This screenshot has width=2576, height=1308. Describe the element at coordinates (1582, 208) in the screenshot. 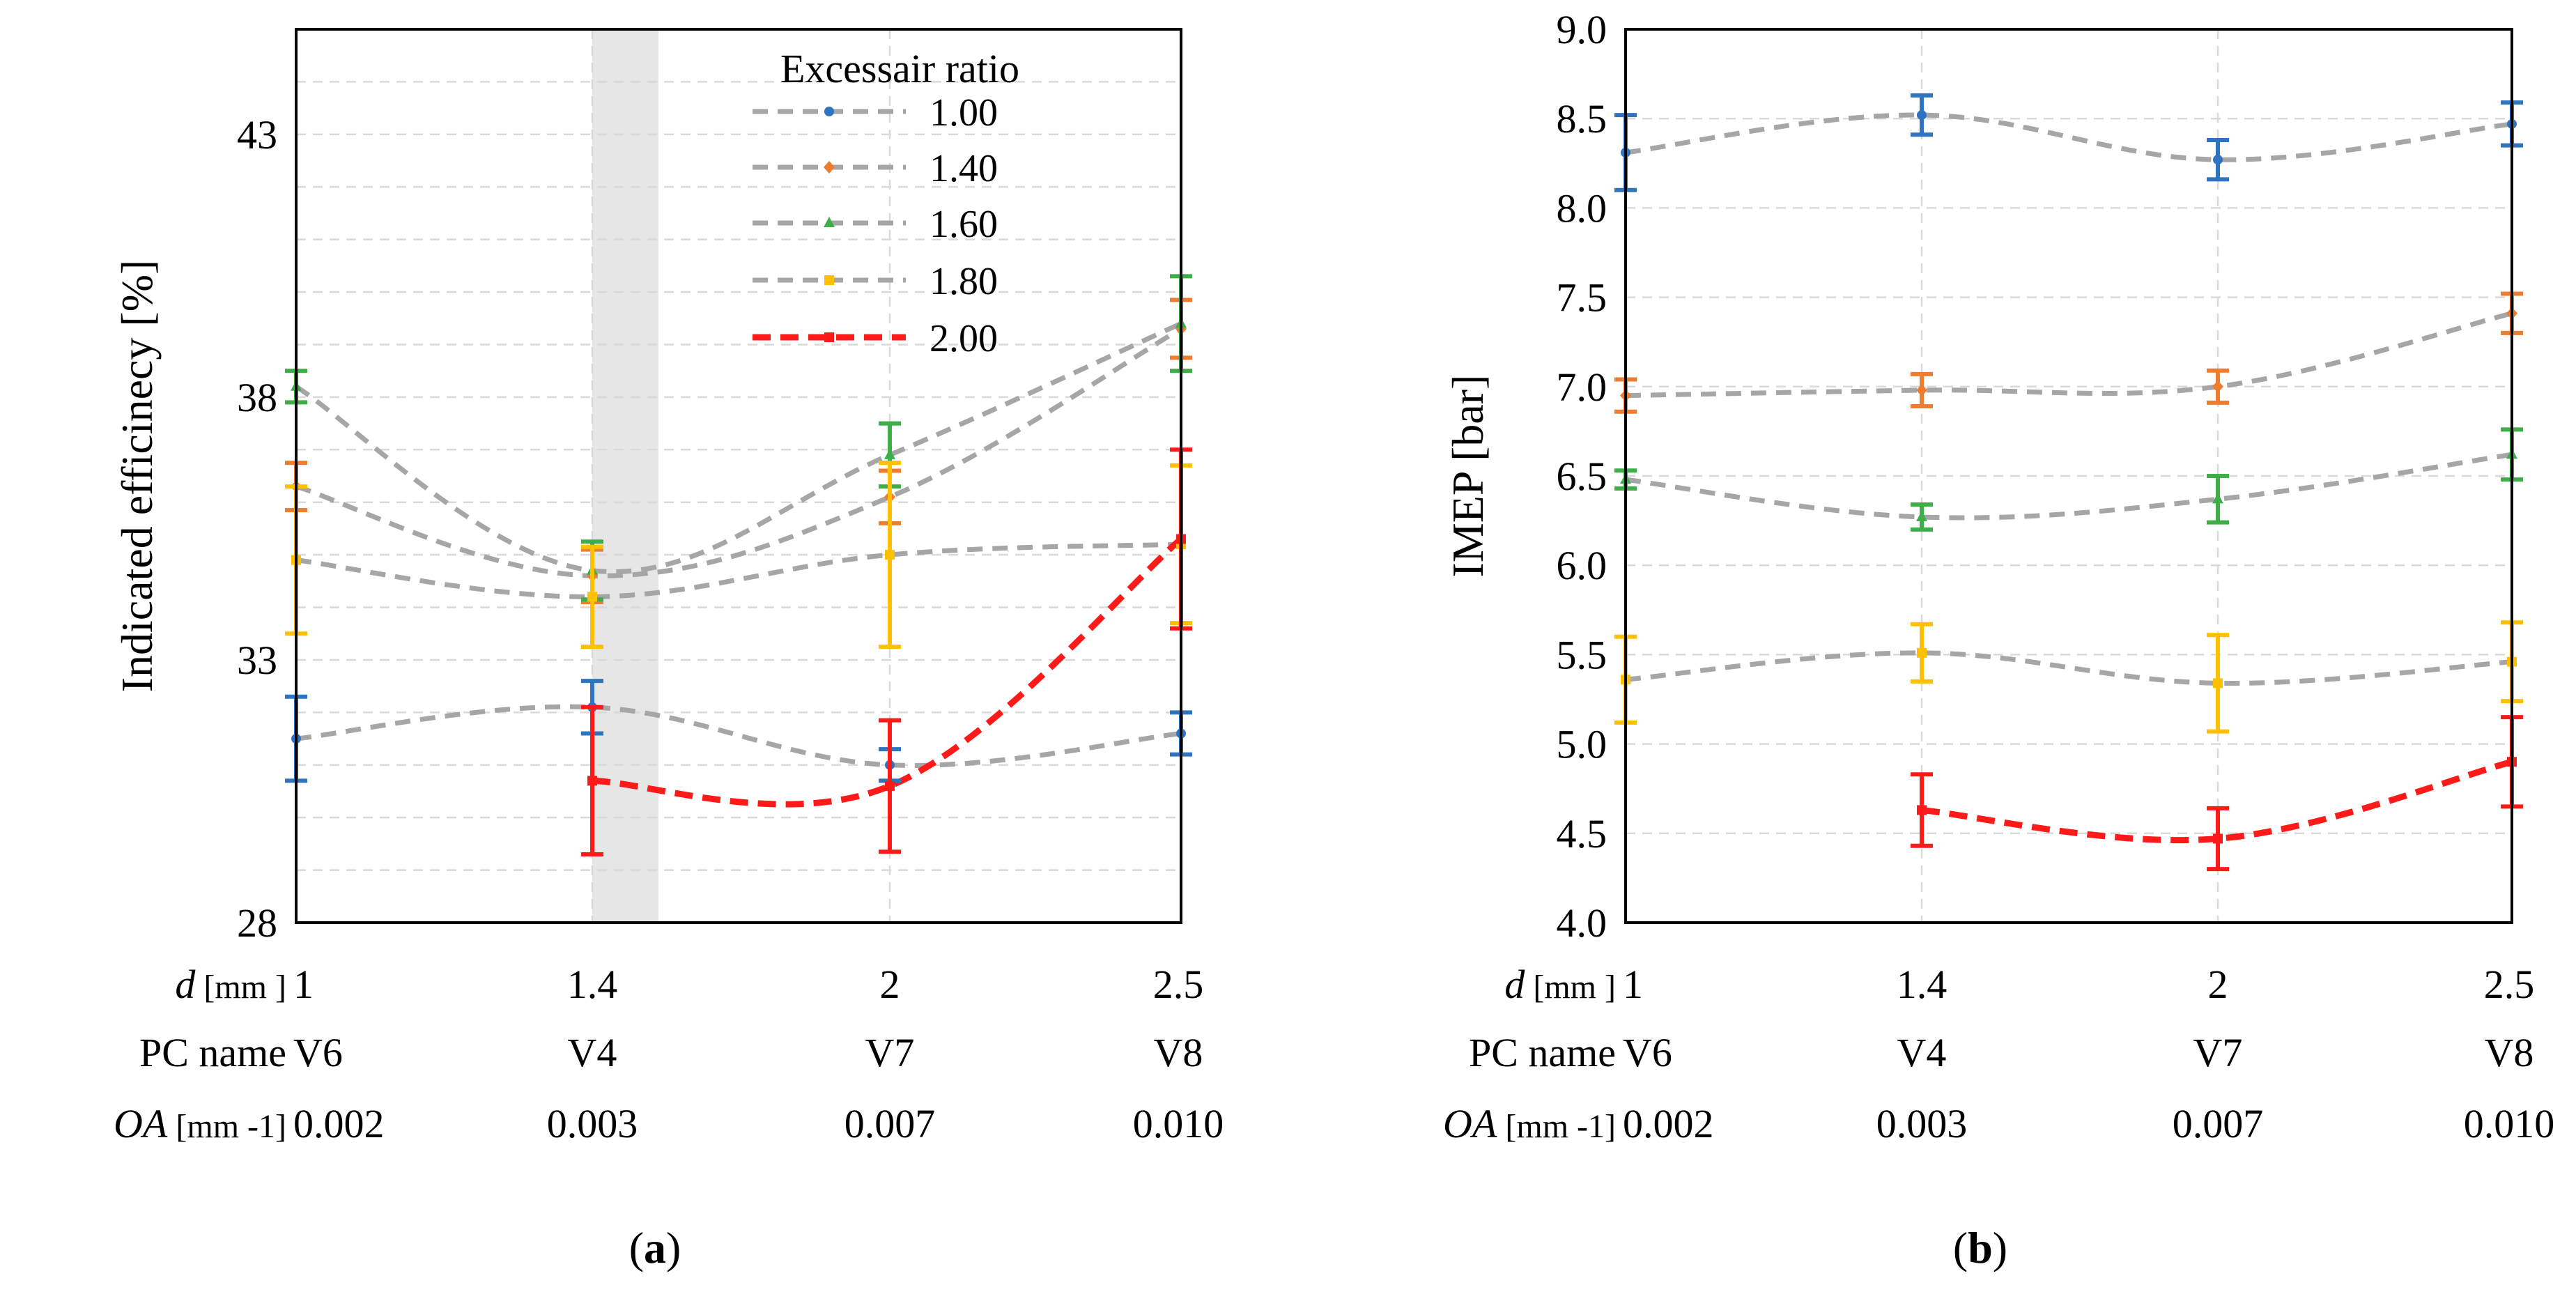

I see `y-tick-label: 8.0` at that location.